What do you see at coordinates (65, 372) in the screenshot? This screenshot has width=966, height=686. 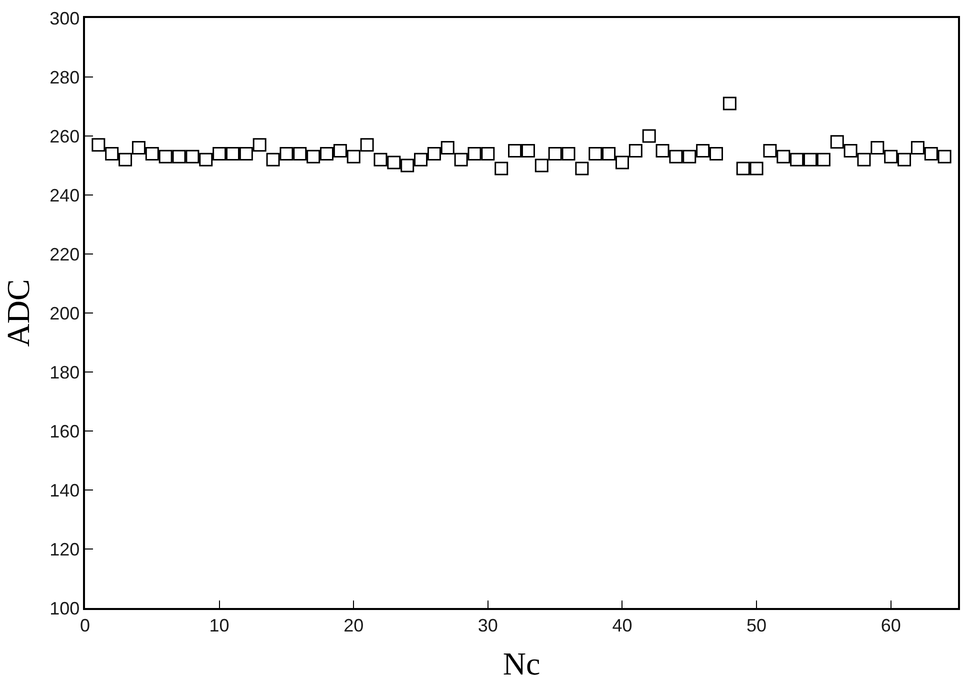 I see `y-tick-label: 180` at bounding box center [65, 372].